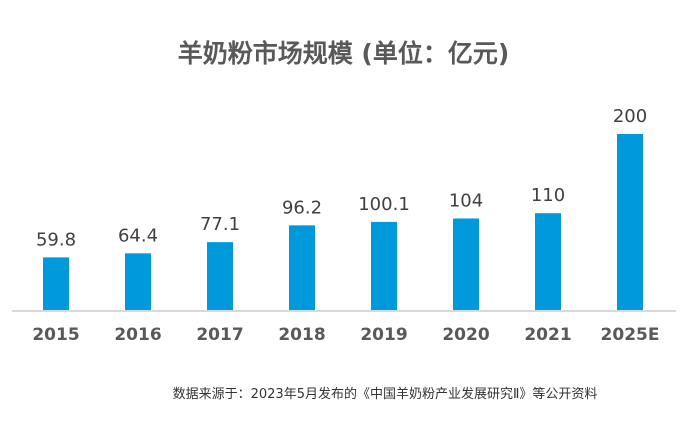 The height and width of the screenshot is (434, 687). Describe the element at coordinates (55, 335) in the screenshot. I see `x-tick-label: 2015` at that location.